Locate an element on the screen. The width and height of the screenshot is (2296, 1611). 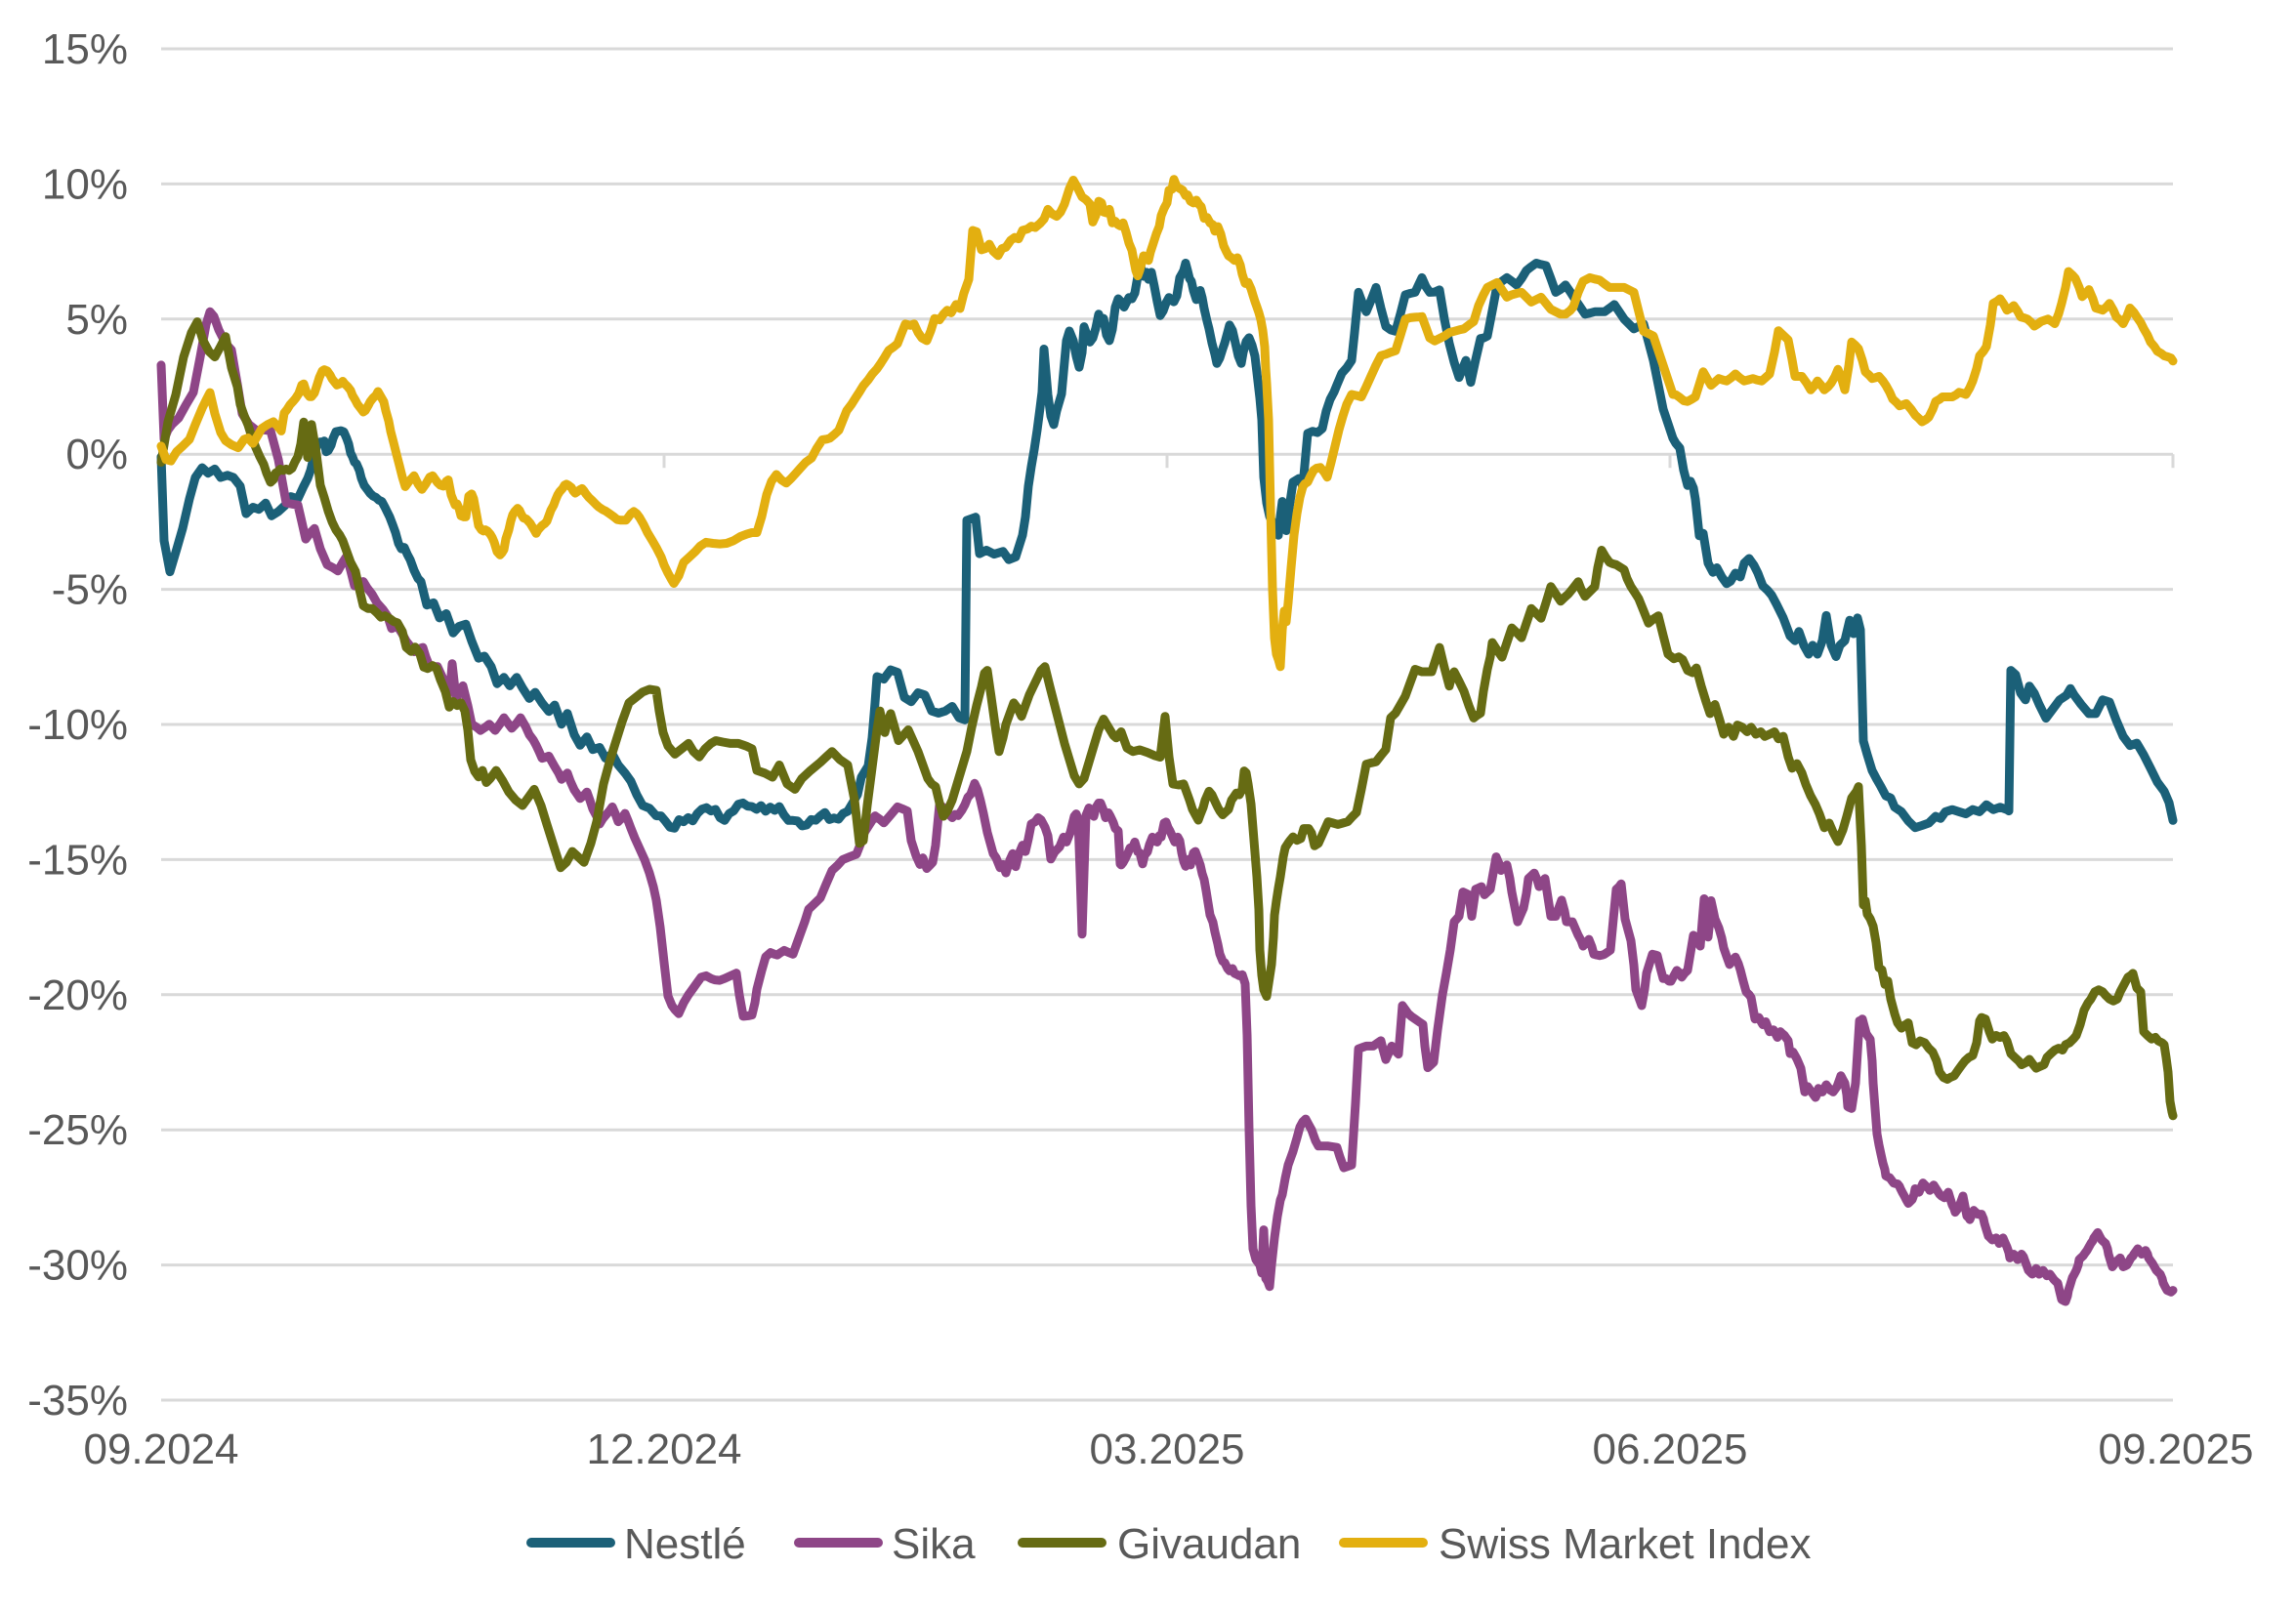
svg-text: 10% is located at coordinates (85, 184).